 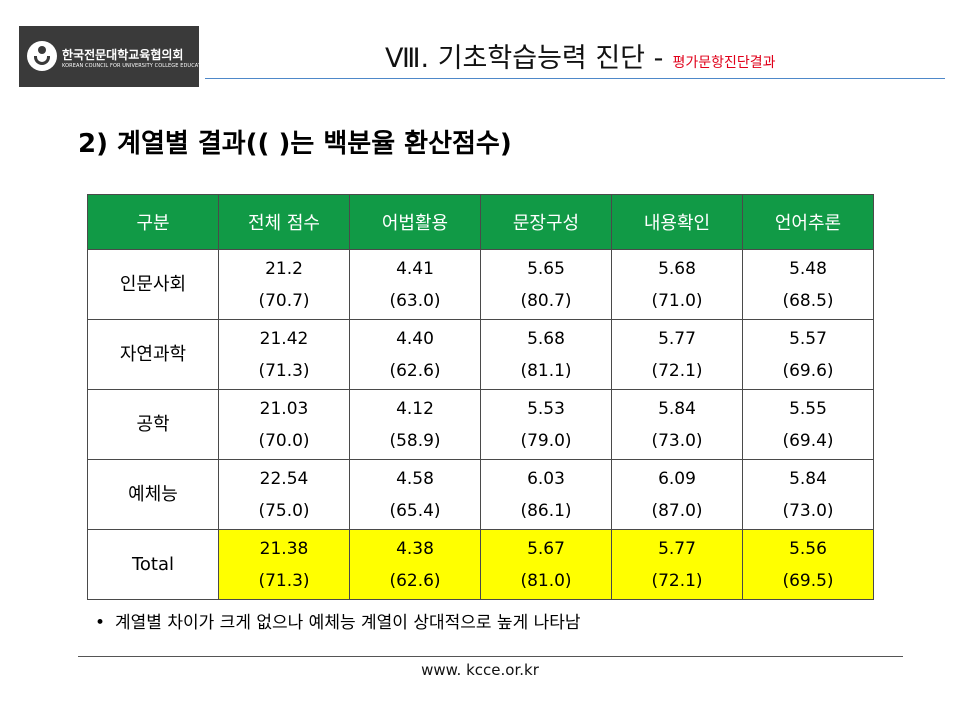 I want to click on cell-score: 4.40, so click(x=415, y=338).